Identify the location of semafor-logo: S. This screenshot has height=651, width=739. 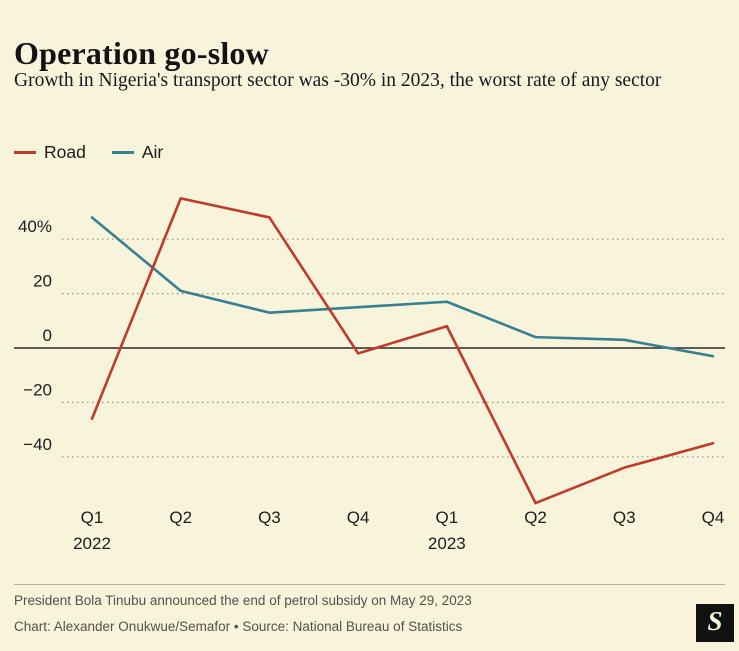
(715, 623).